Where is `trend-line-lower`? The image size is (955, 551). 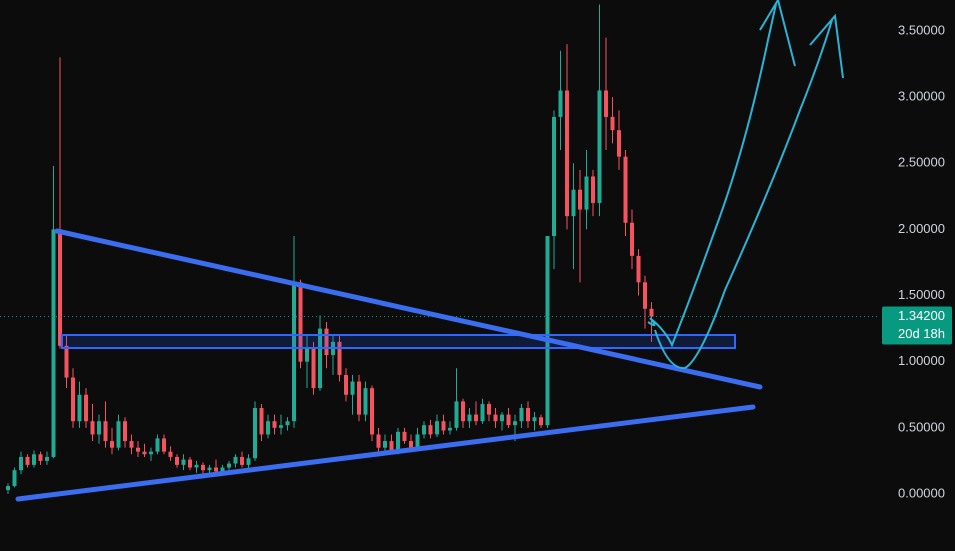 trend-line-lower is located at coordinates (385, 453).